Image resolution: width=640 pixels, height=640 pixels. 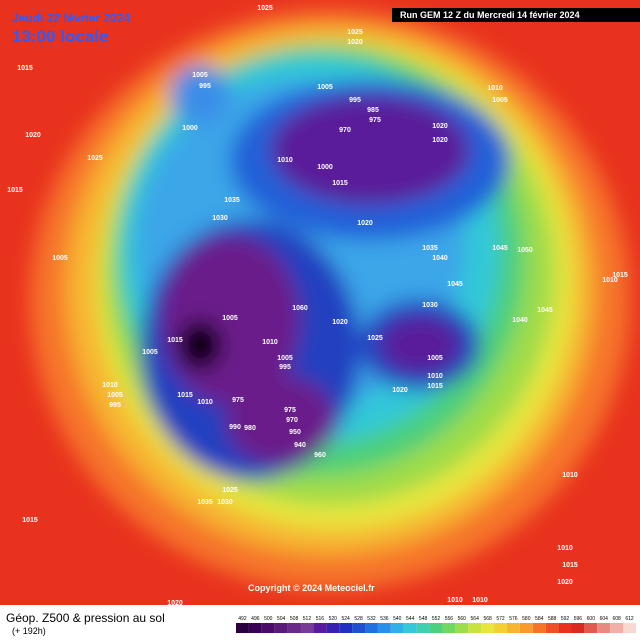 What do you see at coordinates (242, 619) in the screenshot?
I see `legend-tick-label: 492` at bounding box center [242, 619].